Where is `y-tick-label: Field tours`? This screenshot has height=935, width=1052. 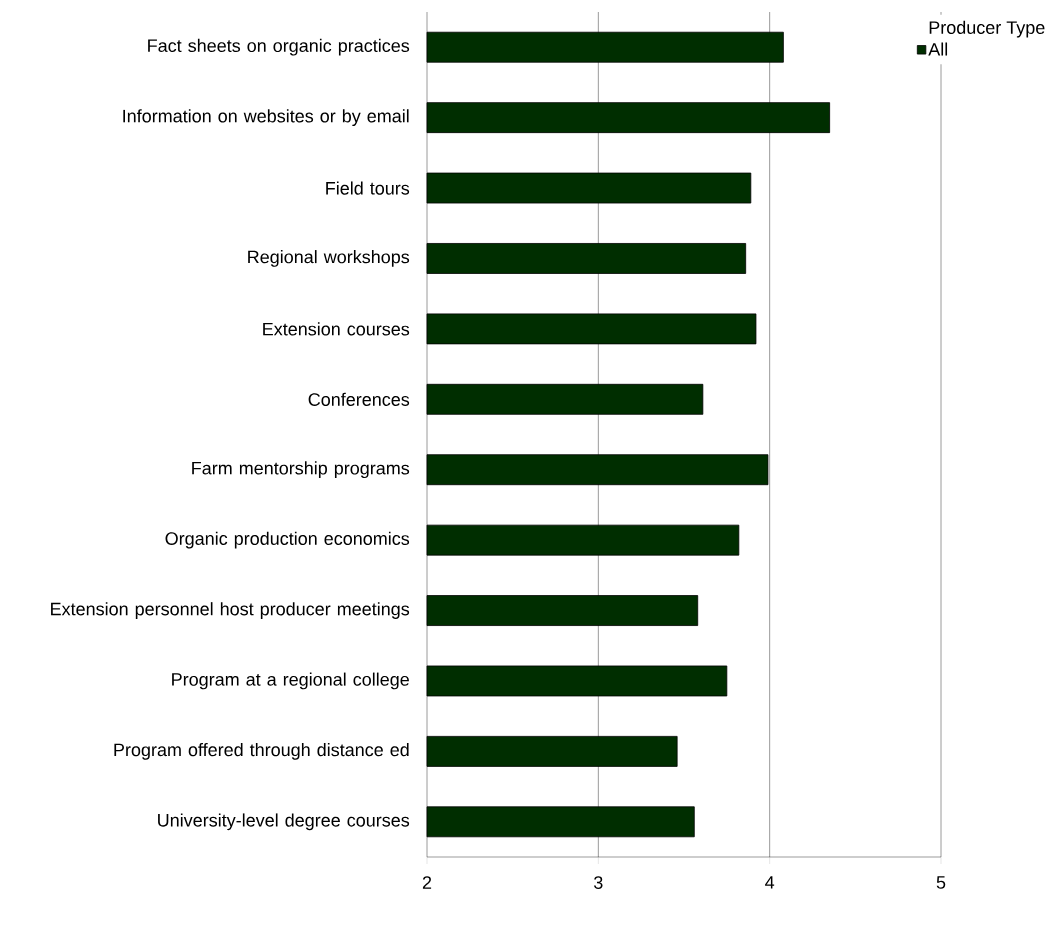
y-tick-label: Field tours is located at coordinates (368, 188).